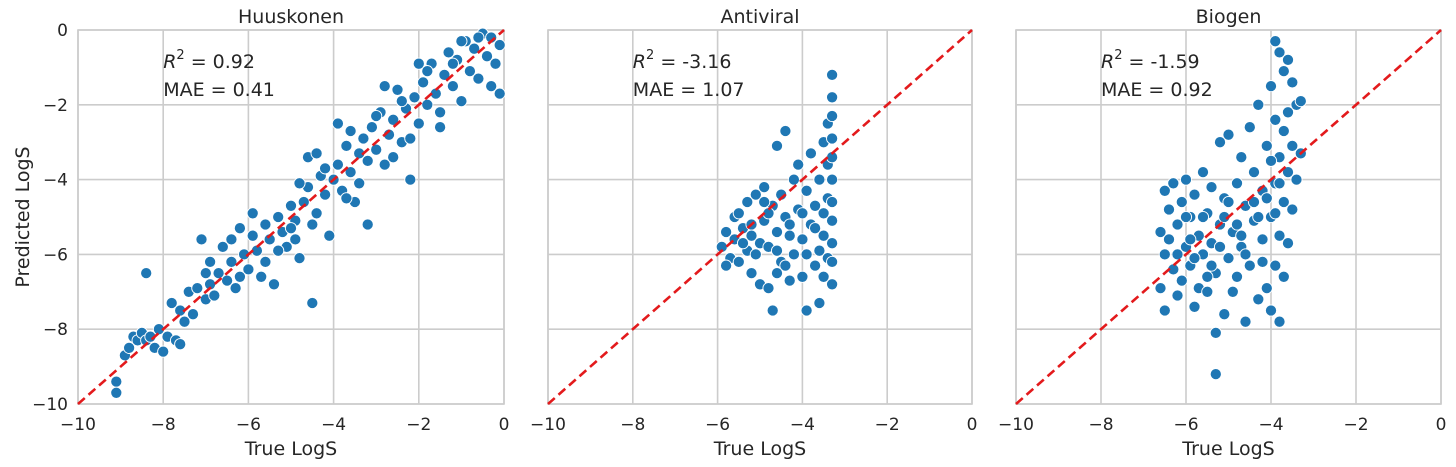 This screenshot has height=467, width=1456. What do you see at coordinates (78, 425) in the screenshot?
I see `x-tick-label: −10` at bounding box center [78, 425].